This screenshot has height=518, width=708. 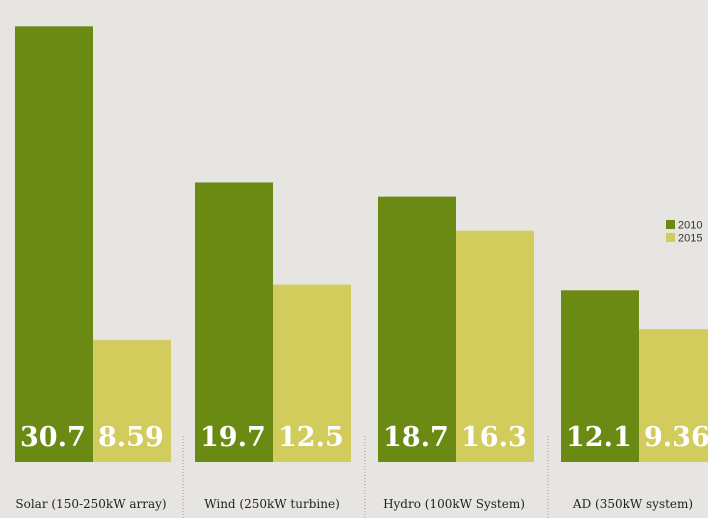 I want to click on value-labels-group: 30.7 19.7 18.7 12.1 8.59 12.5 16.3 9.36, so click(x=364, y=437).